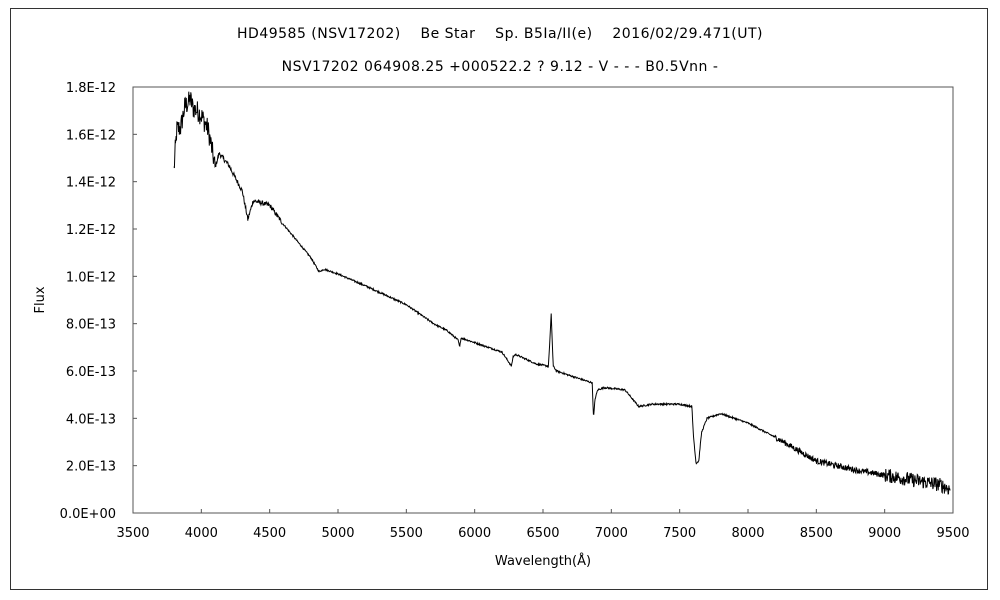 Image resolution: width=1000 pixels, height=600 pixels. What do you see at coordinates (91, 88) in the screenshot?
I see `y-tick-label: 1.8E-12` at bounding box center [91, 88].